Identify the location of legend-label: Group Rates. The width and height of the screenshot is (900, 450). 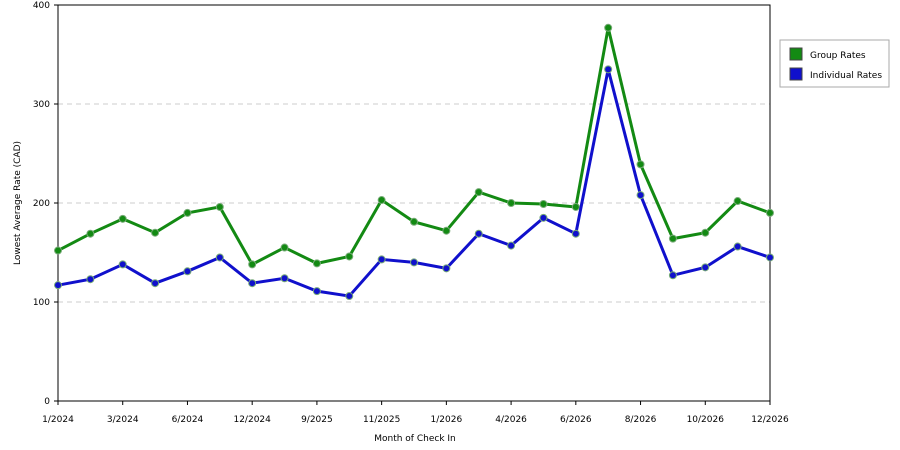
(838, 56).